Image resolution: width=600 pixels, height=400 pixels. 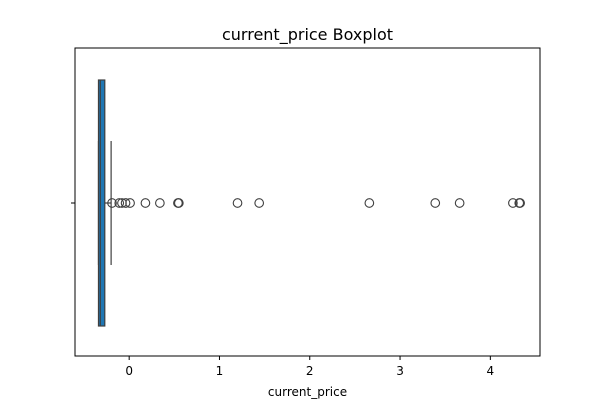 What do you see at coordinates (400, 371) in the screenshot?
I see `x-tick-label: 3` at bounding box center [400, 371].